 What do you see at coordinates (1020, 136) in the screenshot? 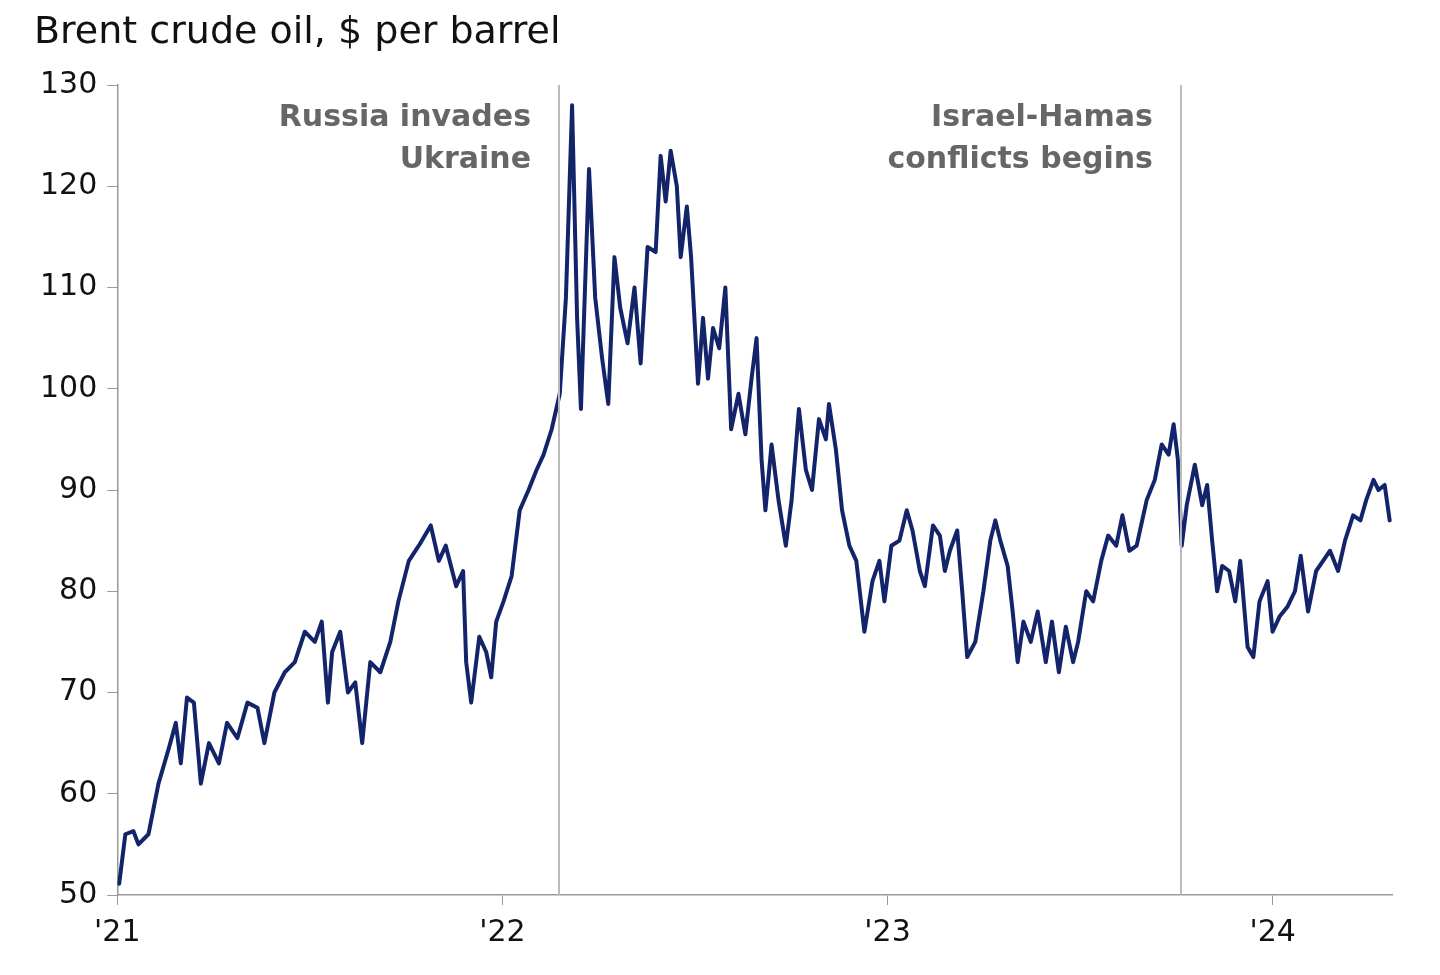
I see `ref-line-label: Israel-Hamas conflicts begins` at bounding box center [1020, 136].